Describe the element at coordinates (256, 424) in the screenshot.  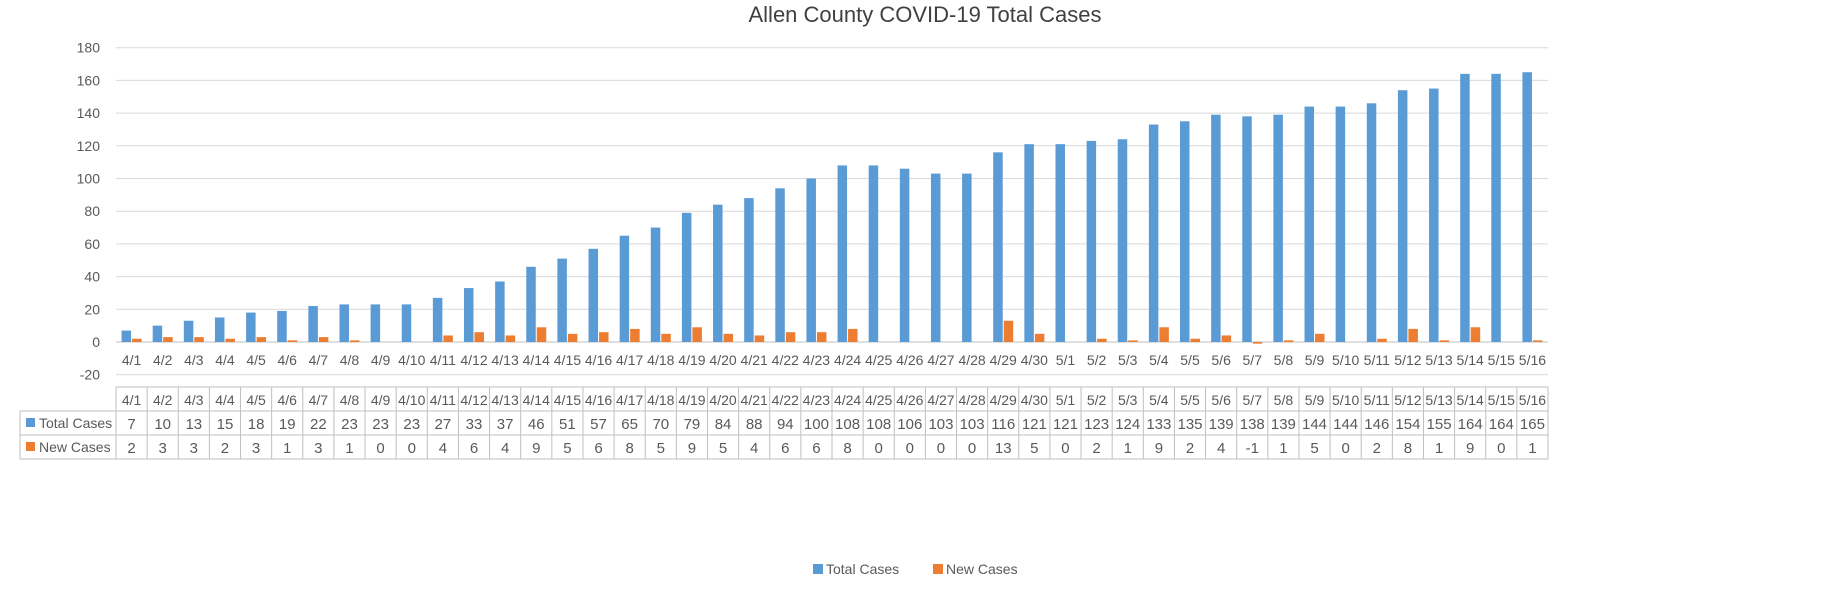
I see `table-value-cell: 18` at that location.